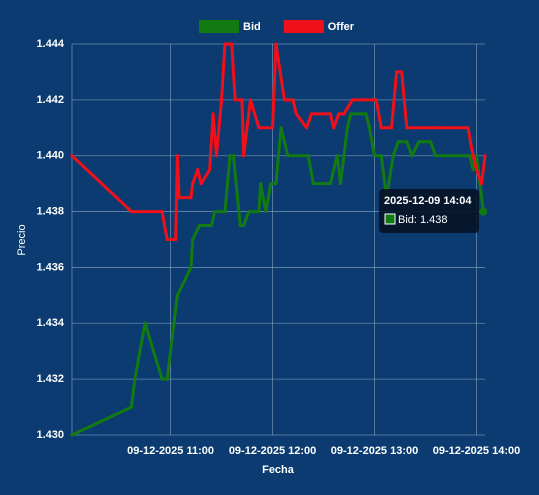  Describe the element at coordinates (50, 267) in the screenshot. I see `y-tick-label: 1.436` at that location.